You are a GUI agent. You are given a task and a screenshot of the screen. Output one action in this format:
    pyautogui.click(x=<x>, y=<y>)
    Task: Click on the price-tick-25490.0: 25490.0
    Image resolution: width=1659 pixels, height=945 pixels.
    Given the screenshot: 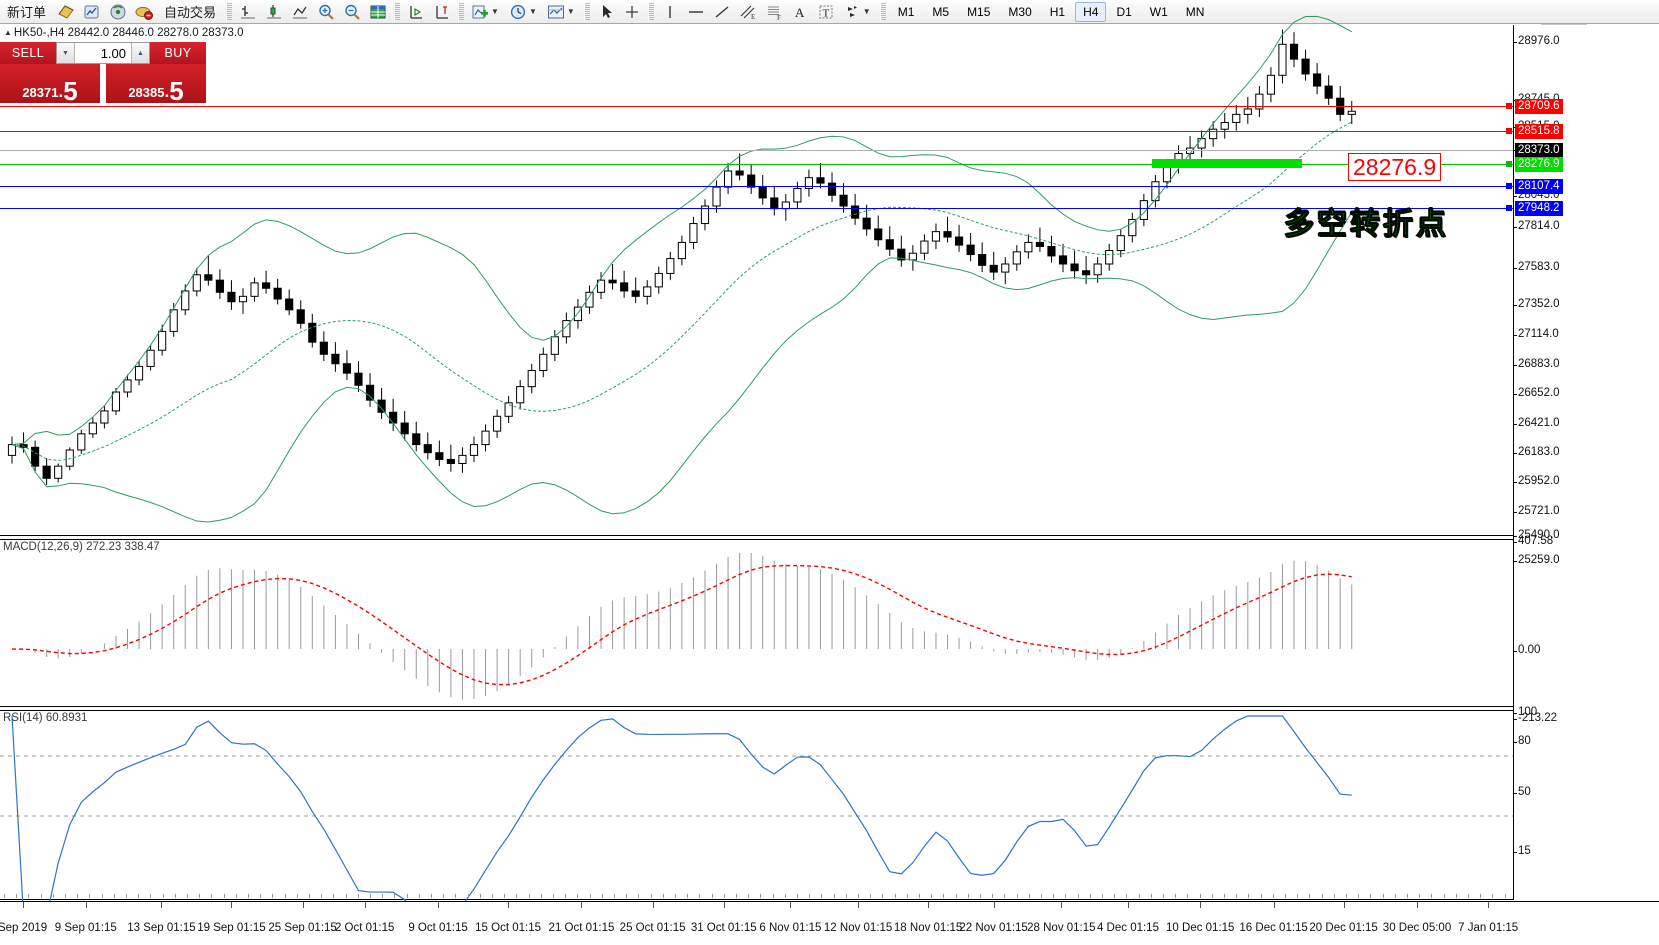 What is the action you would take?
    pyautogui.click(x=1537, y=535)
    